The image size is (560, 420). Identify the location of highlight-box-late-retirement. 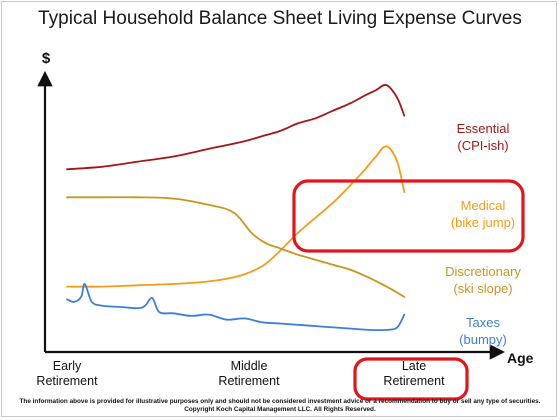
(411, 379).